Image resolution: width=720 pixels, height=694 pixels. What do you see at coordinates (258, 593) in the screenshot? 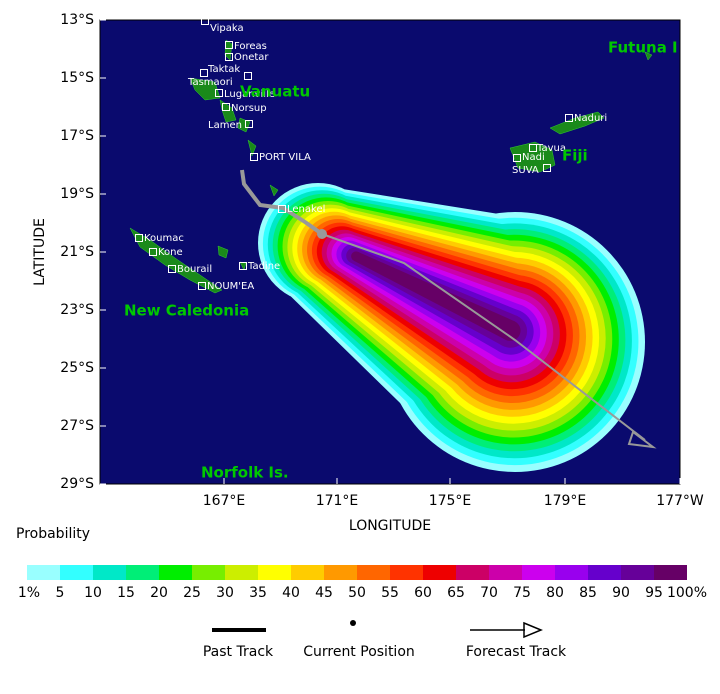
I see `legend-label: 35` at bounding box center [258, 593].